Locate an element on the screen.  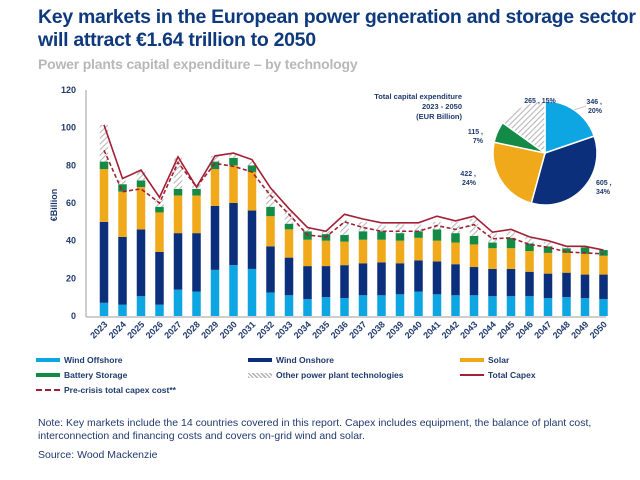
legend-label: Other power plant technologies is located at coordinates (340, 375).